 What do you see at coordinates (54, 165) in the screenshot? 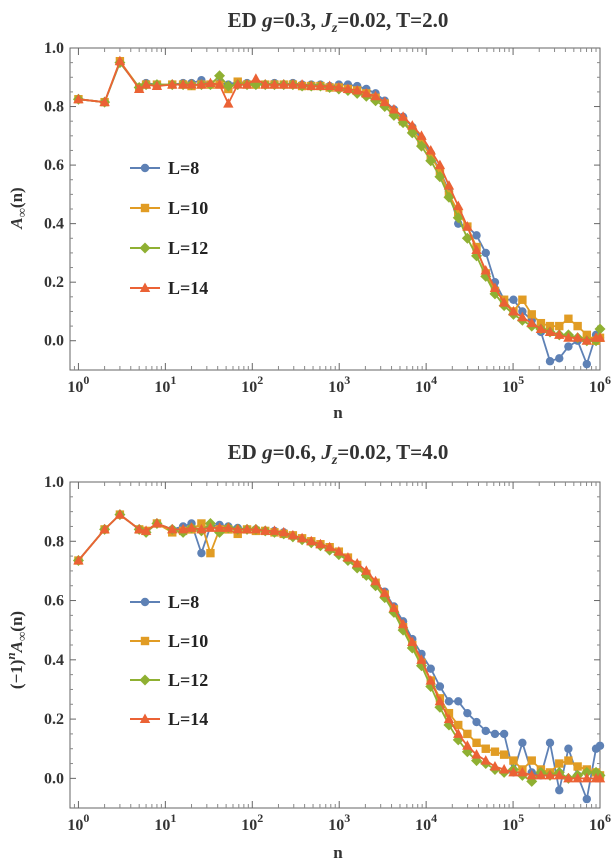
I see `y-tick-label: 0.6` at bounding box center [54, 165].